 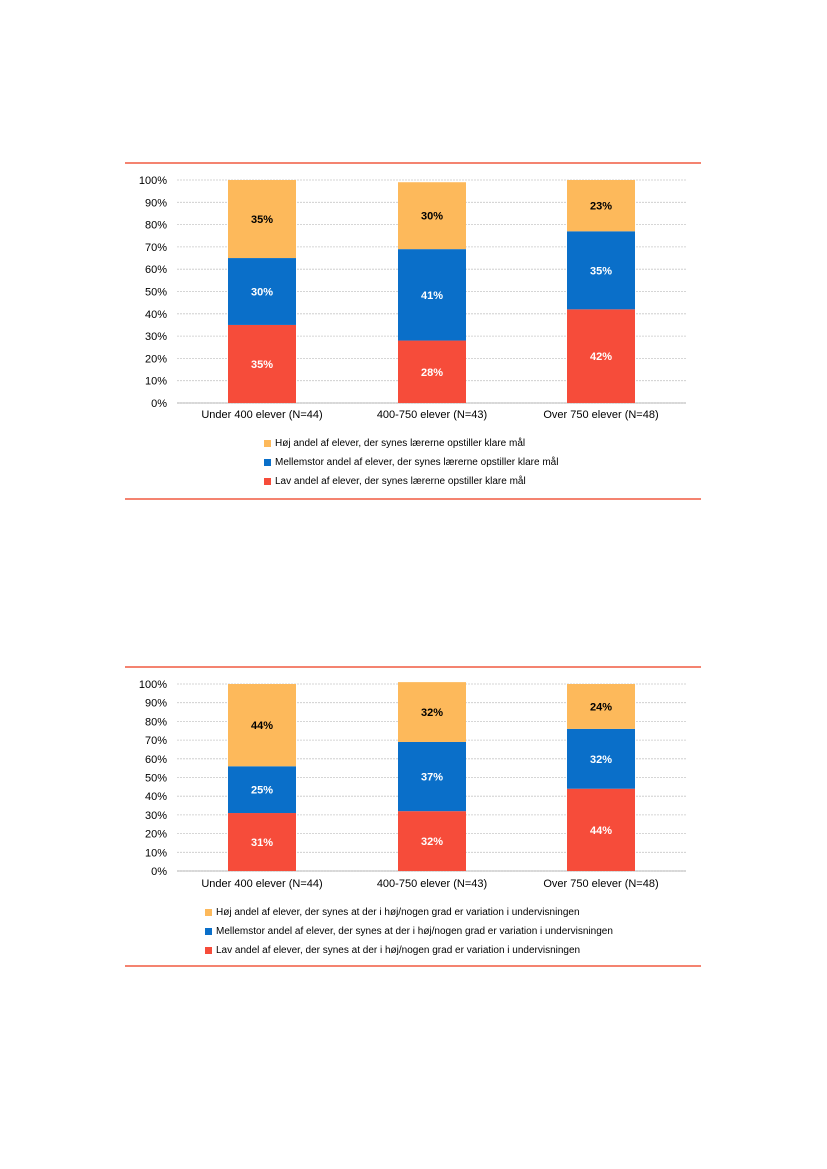 I want to click on data-label: 25%, so click(x=262, y=791).